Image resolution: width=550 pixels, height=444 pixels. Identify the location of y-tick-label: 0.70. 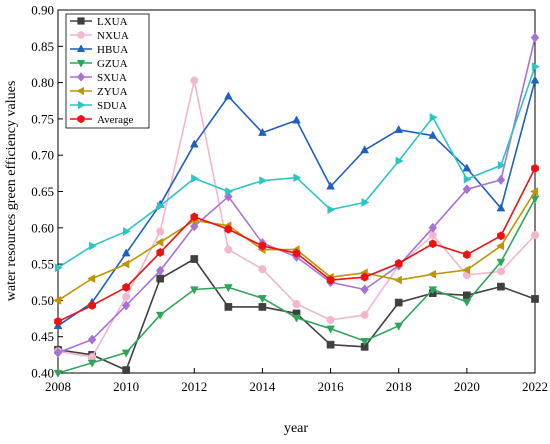
(42, 155).